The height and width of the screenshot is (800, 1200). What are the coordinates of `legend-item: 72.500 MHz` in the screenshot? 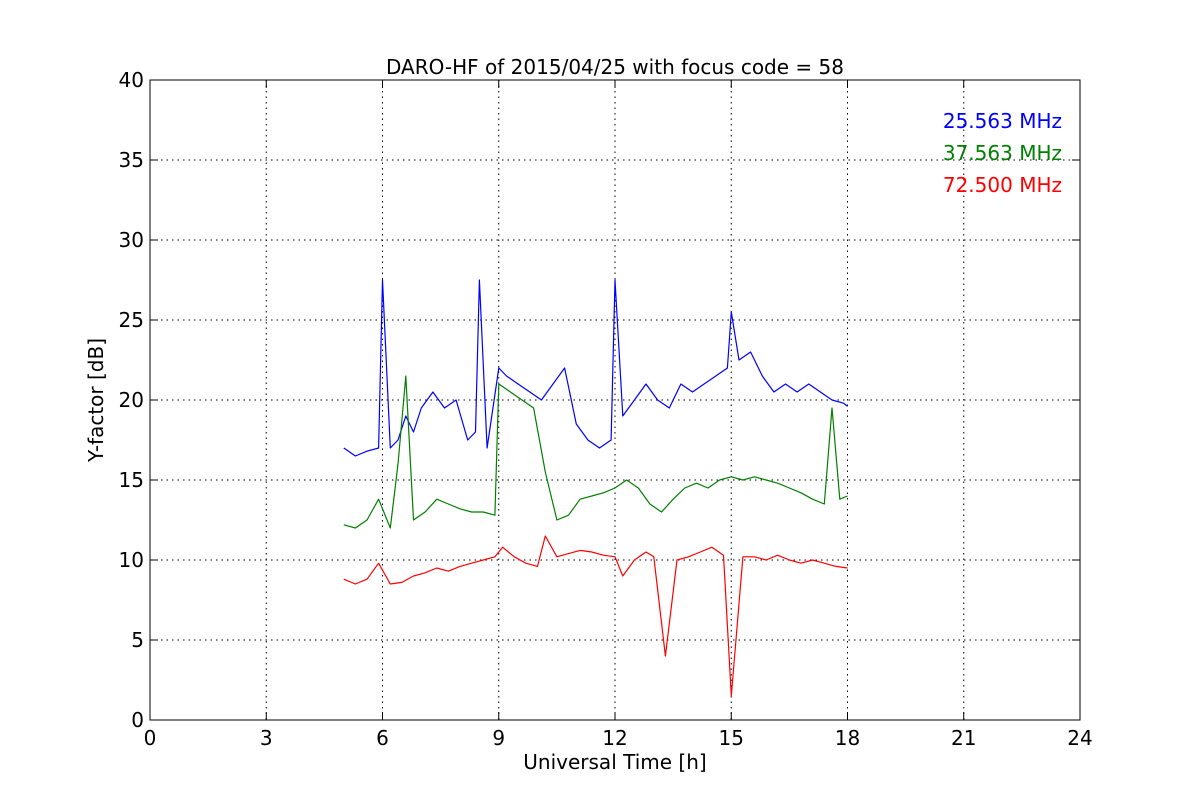 It's located at (1002, 185).